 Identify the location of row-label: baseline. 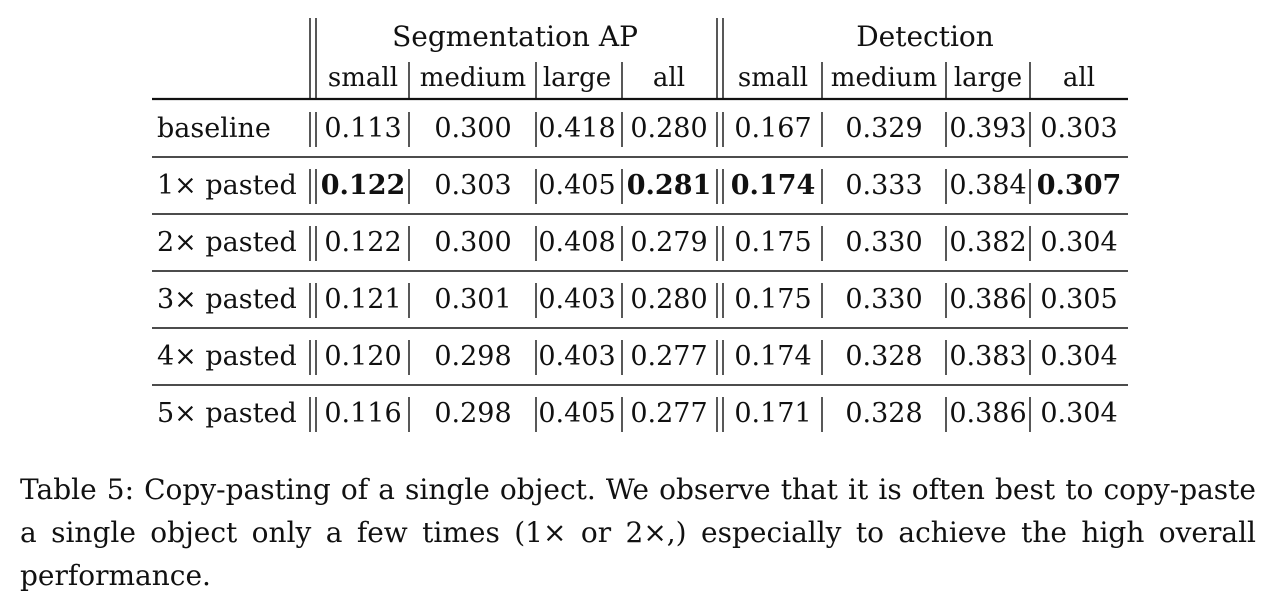
(214, 128).